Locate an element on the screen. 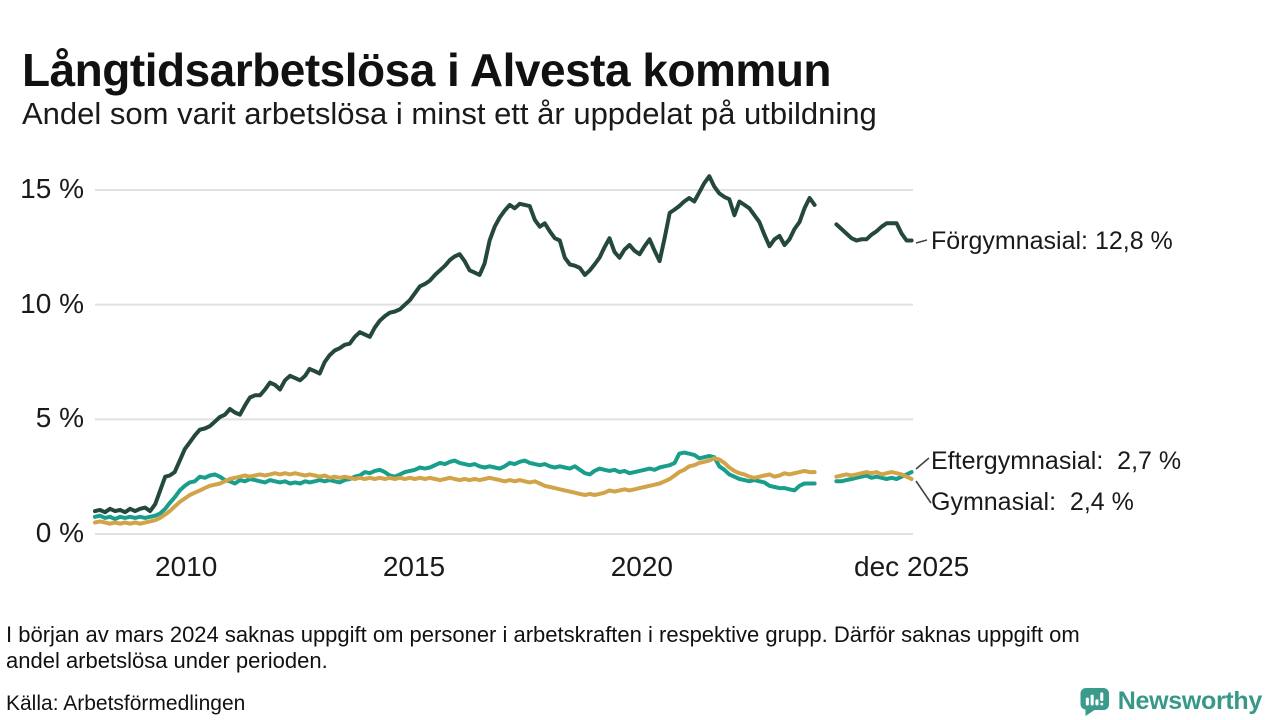  x-axis-tick-label: 2020 is located at coordinates (641, 566).